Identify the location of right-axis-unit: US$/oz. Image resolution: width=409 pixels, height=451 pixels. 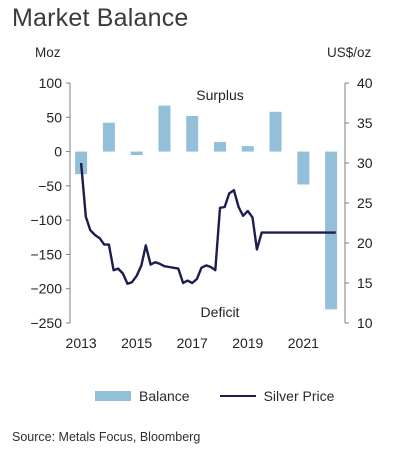
(349, 52).